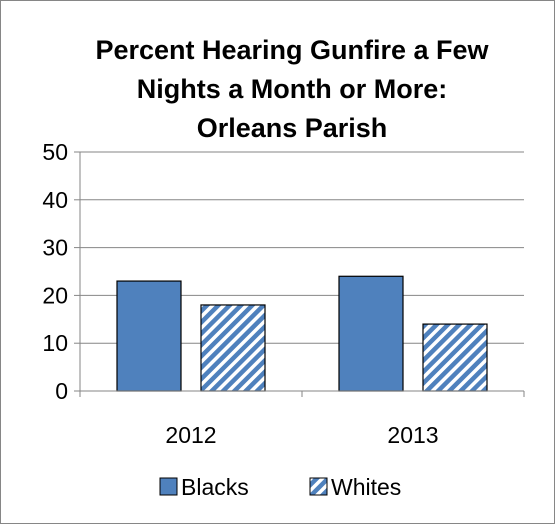  I want to click on legend-label-blacks: Blacks, so click(215, 487).